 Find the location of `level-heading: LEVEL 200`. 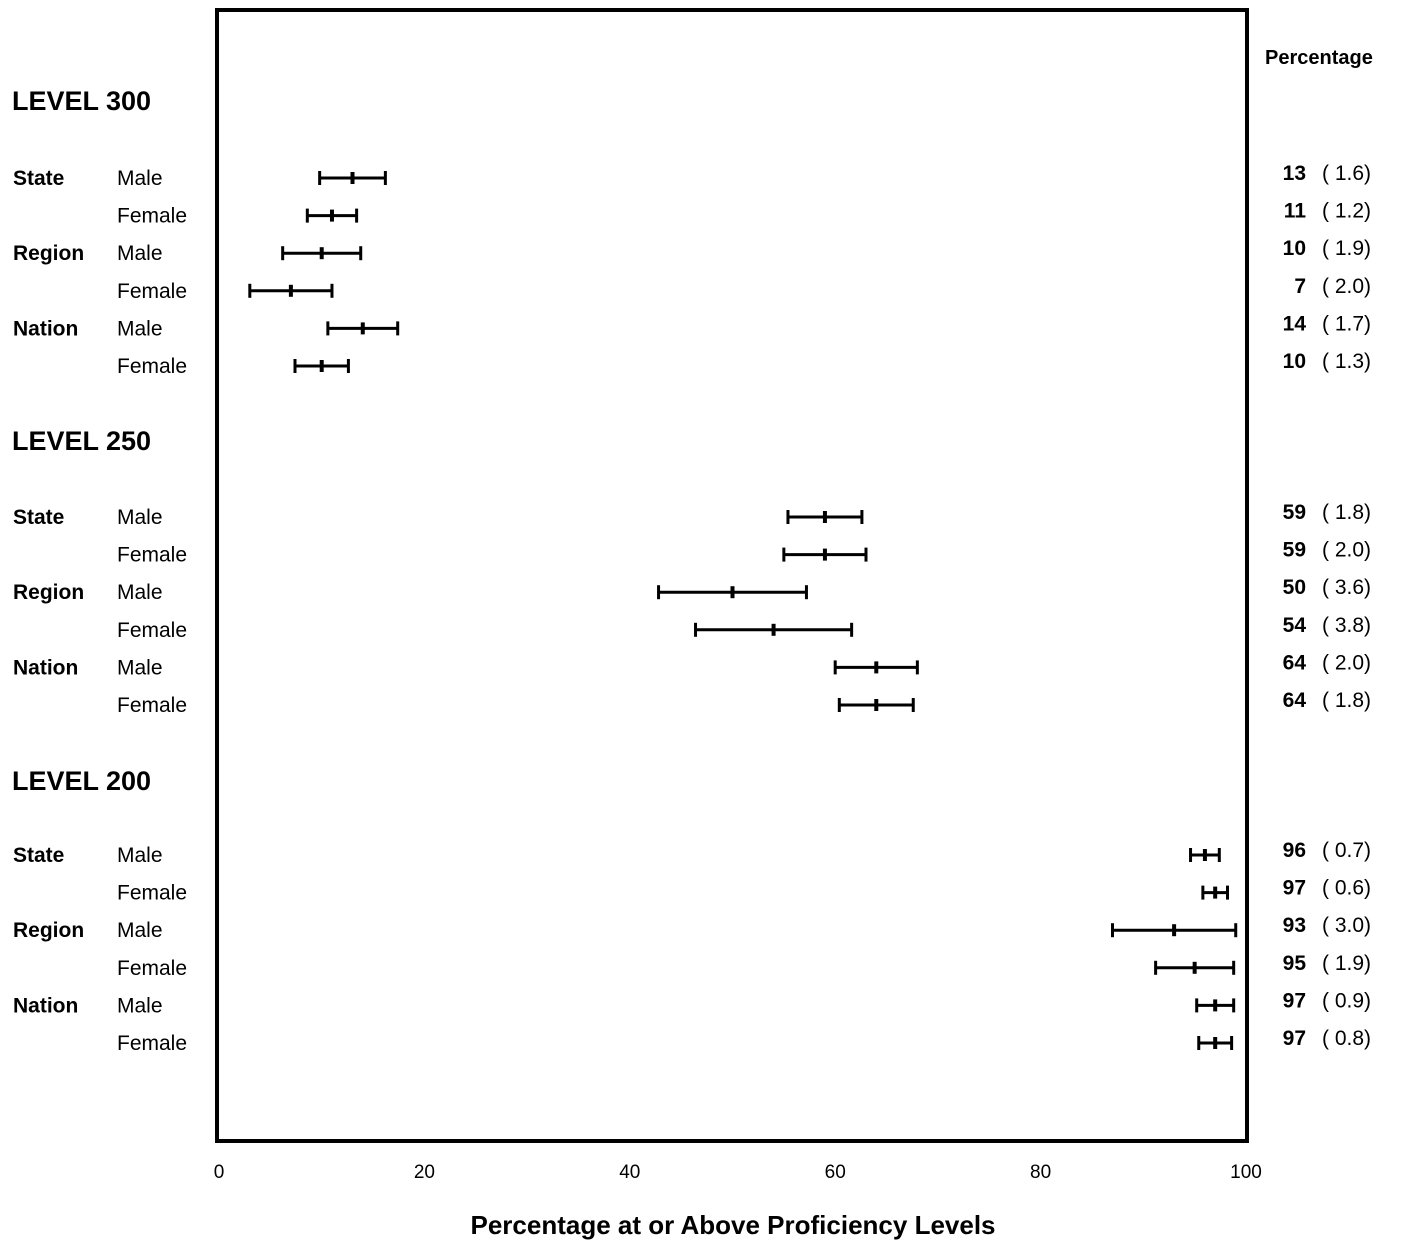

level-heading: LEVEL 200 is located at coordinates (81, 781).